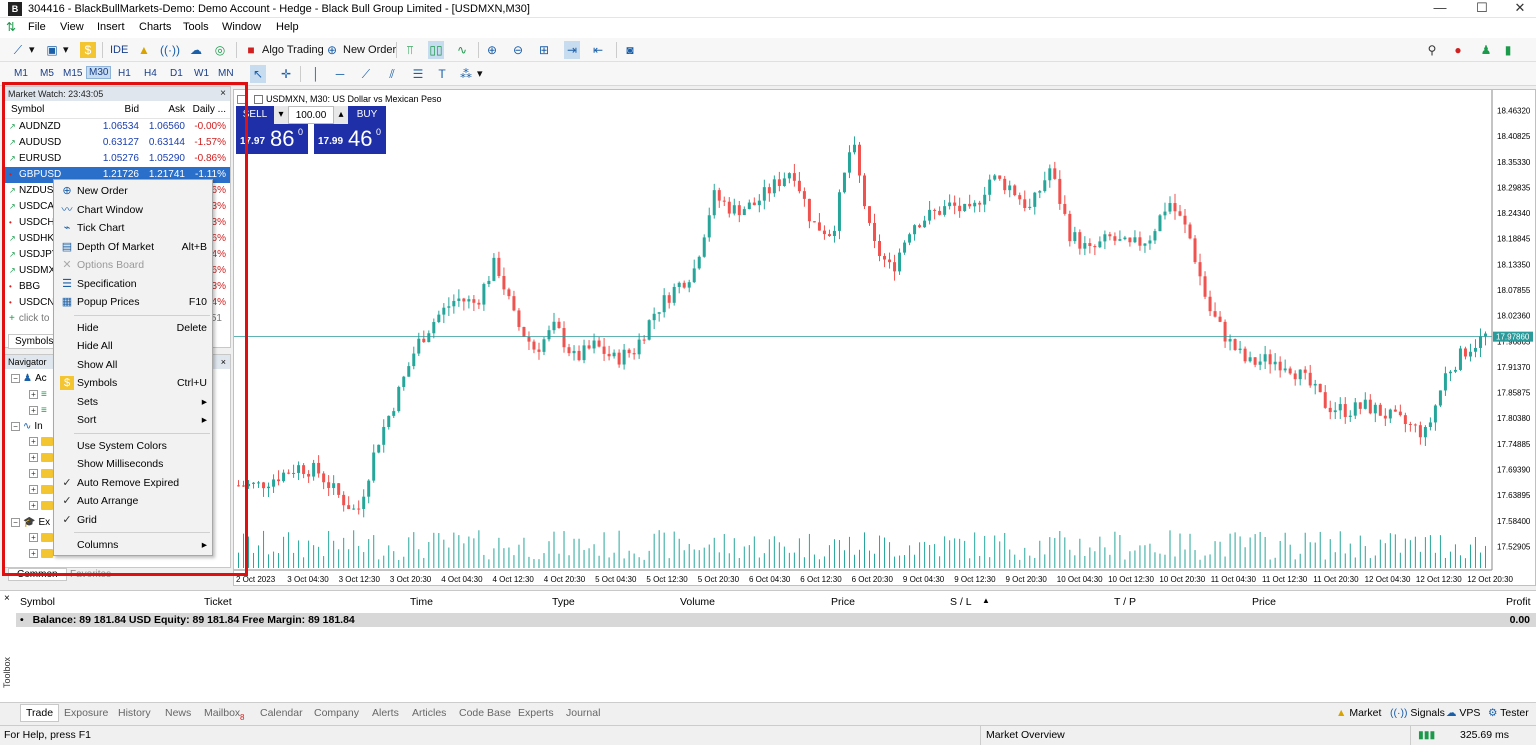 The image size is (1536, 745). Describe the element at coordinates (24, 50) in the screenshot. I see `chart-type-icon: ⟋ ▾` at that location.